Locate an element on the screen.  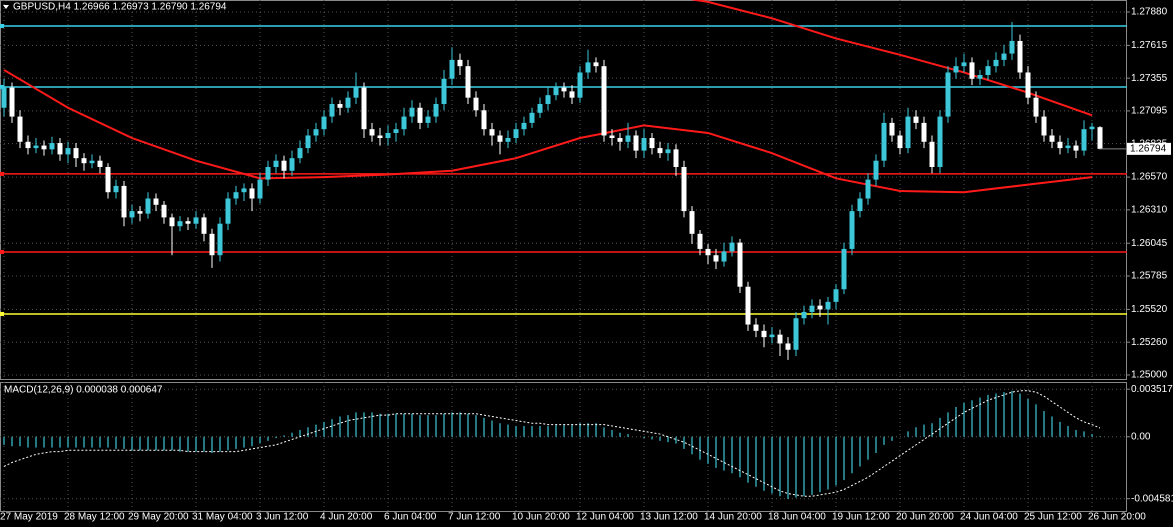
x-tick-label: 10 Jun 20:00 is located at coordinates (541, 517).